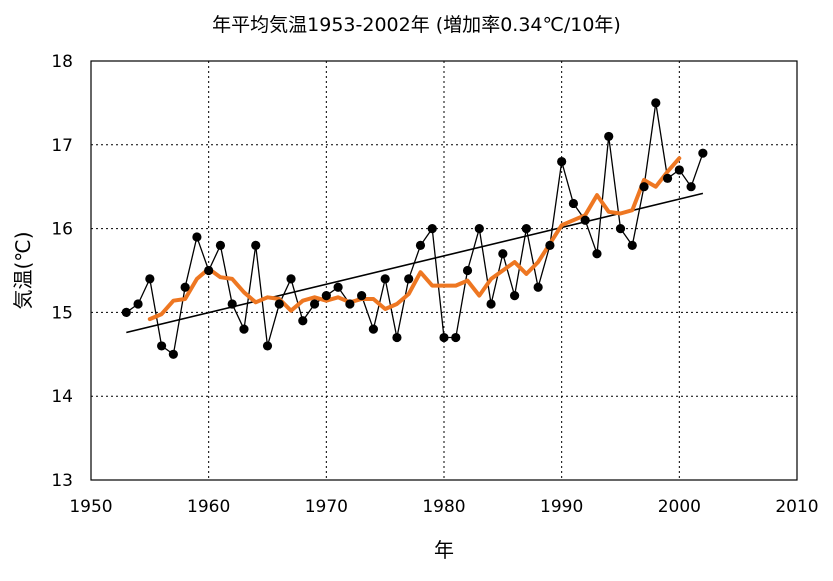 The height and width of the screenshot is (581, 833). What do you see at coordinates (416, 25) in the screenshot?
I see `chart-title: 年平均気温1953-2002年 (増加率0.34℃/10年)` at bounding box center [416, 25].